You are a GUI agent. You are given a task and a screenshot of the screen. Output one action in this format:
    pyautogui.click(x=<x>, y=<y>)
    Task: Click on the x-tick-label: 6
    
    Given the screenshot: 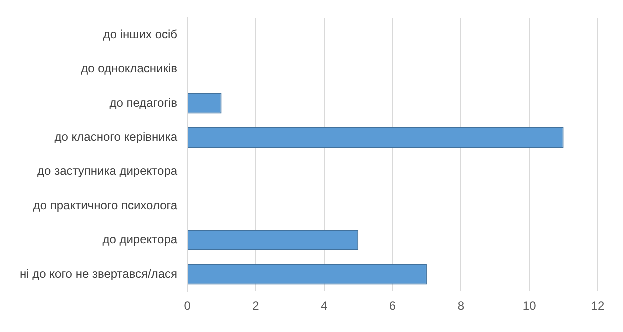 What is the action you would take?
    pyautogui.click(x=392, y=306)
    